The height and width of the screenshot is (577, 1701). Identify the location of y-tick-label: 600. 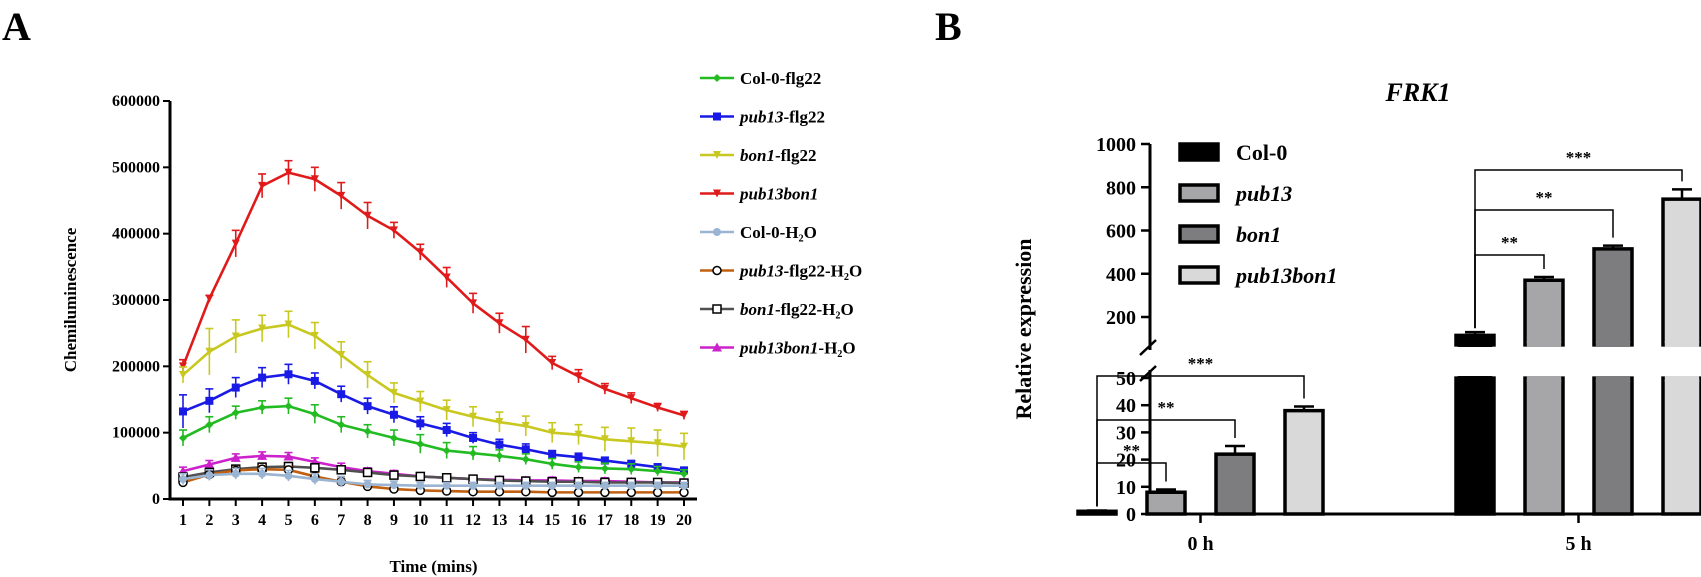
(1121, 232).